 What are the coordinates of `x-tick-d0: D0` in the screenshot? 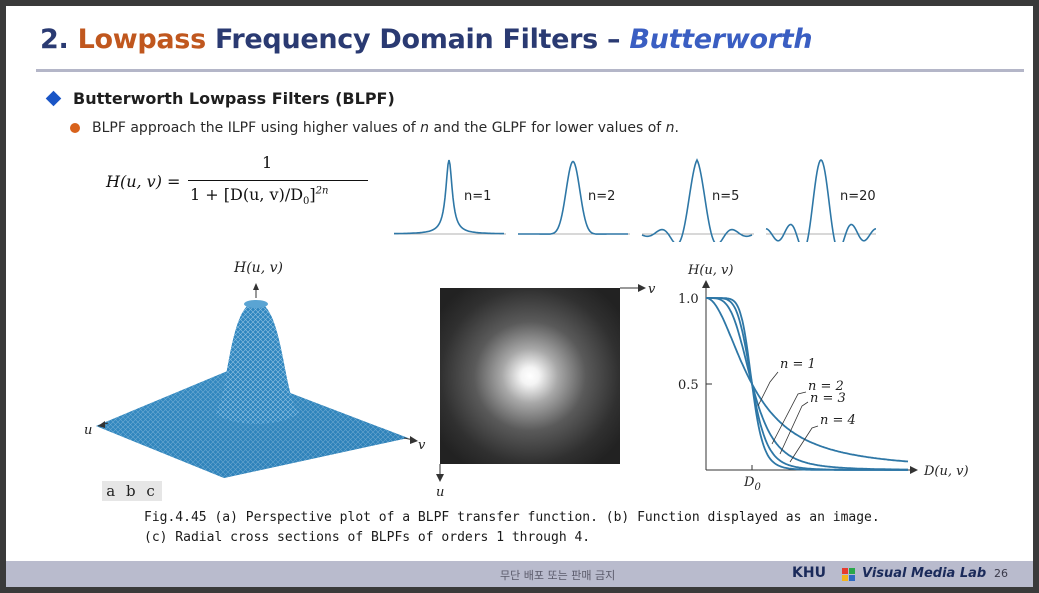 It's located at (752, 484).